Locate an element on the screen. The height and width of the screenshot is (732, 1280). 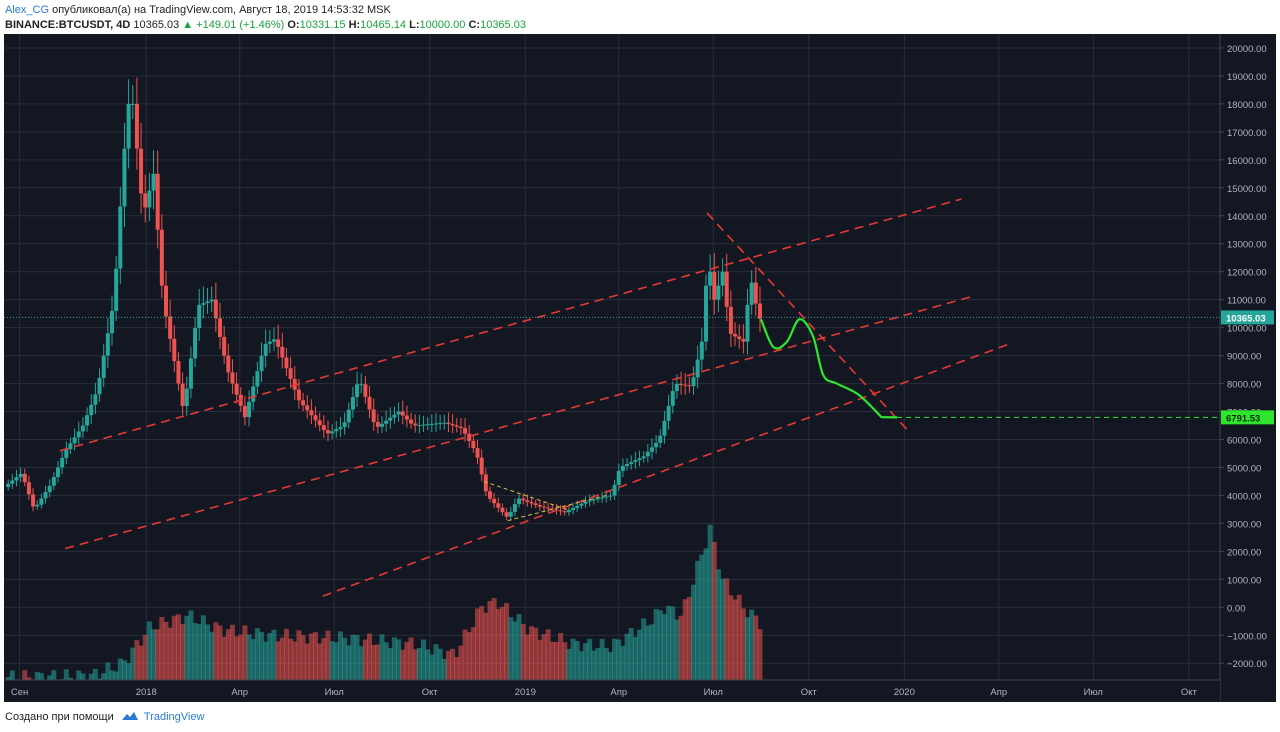
symbol-label: BINANCE:BTCUSDT, 4D is located at coordinates (68, 25).